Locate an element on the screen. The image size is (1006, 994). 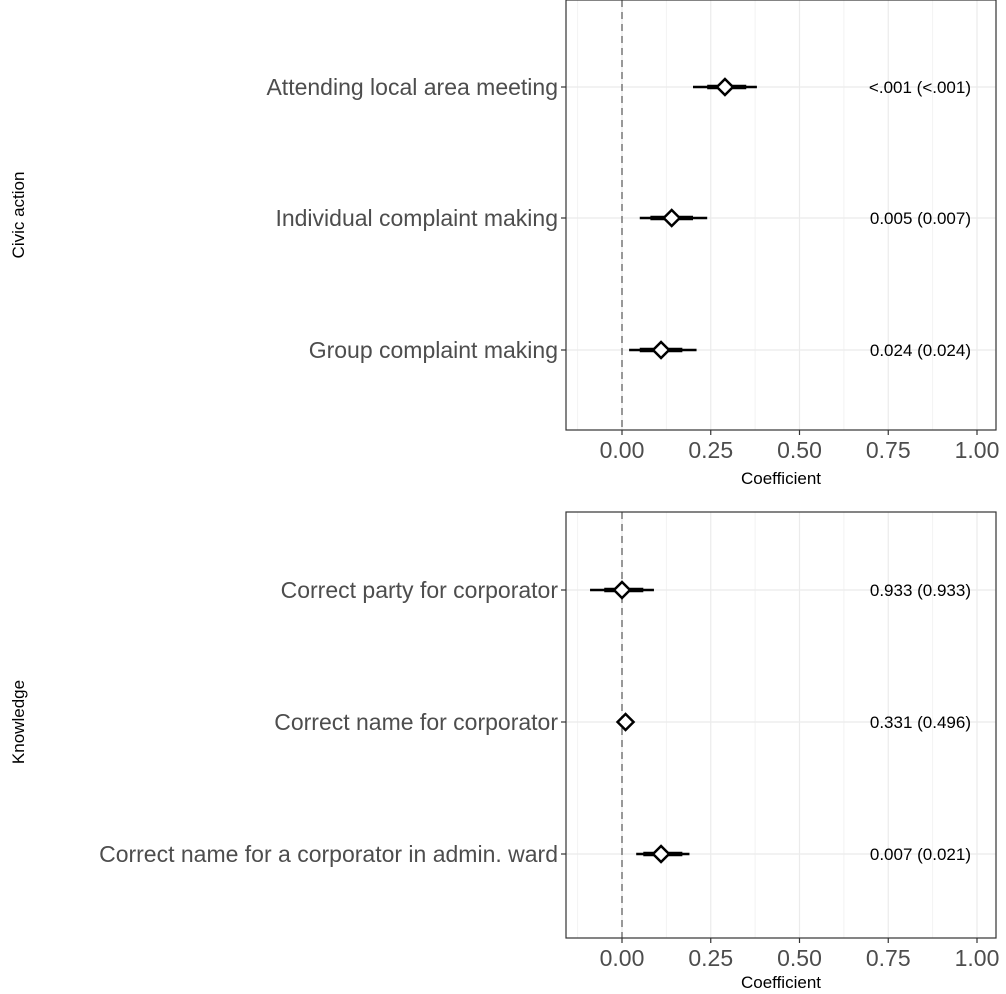
p-value-annotation: 0.005 (0.007) is located at coordinates (920, 218).